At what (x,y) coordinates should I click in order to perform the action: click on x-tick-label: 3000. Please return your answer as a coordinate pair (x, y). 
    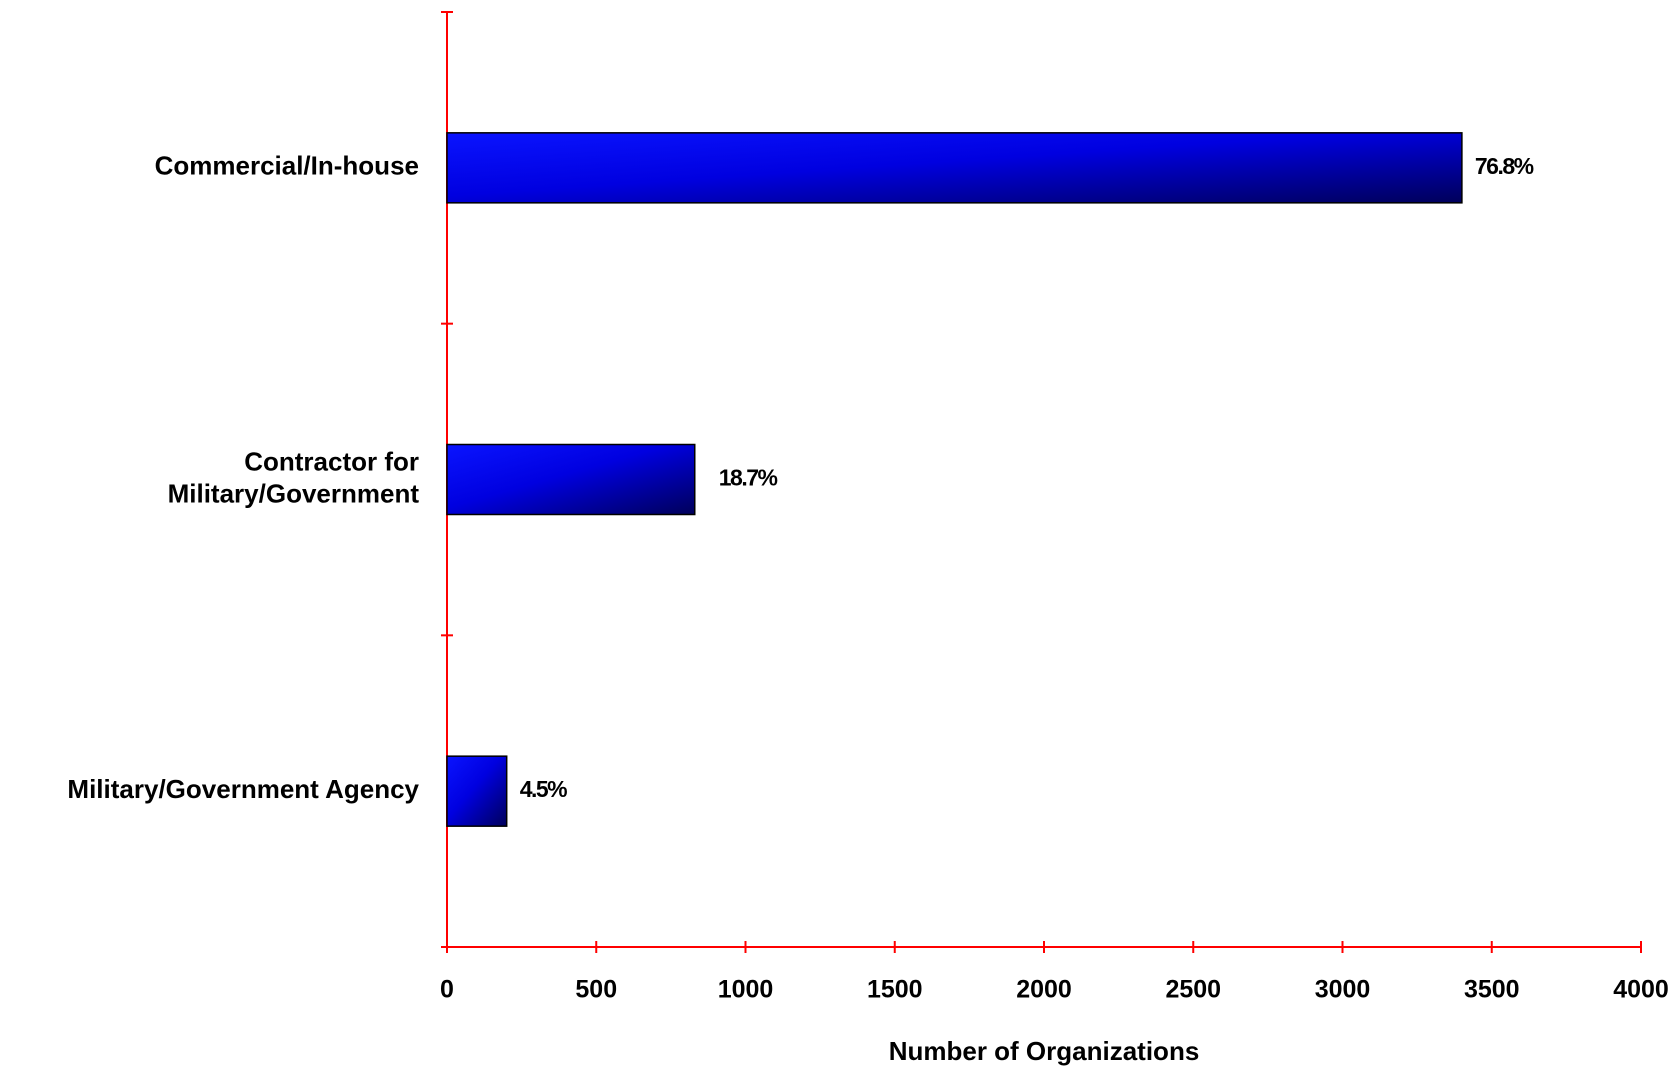
    Looking at the image, I should click on (1343, 990).